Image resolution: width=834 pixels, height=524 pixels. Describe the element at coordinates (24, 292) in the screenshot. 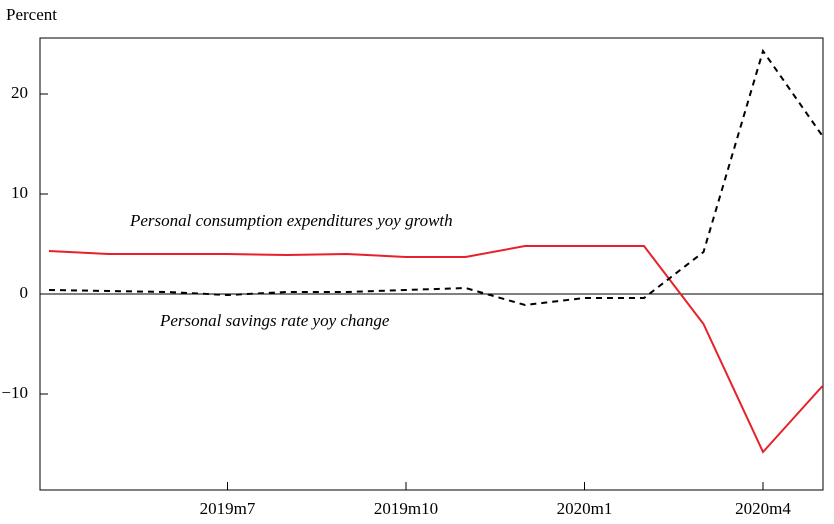

I see `y-tick-label: 0` at that location.